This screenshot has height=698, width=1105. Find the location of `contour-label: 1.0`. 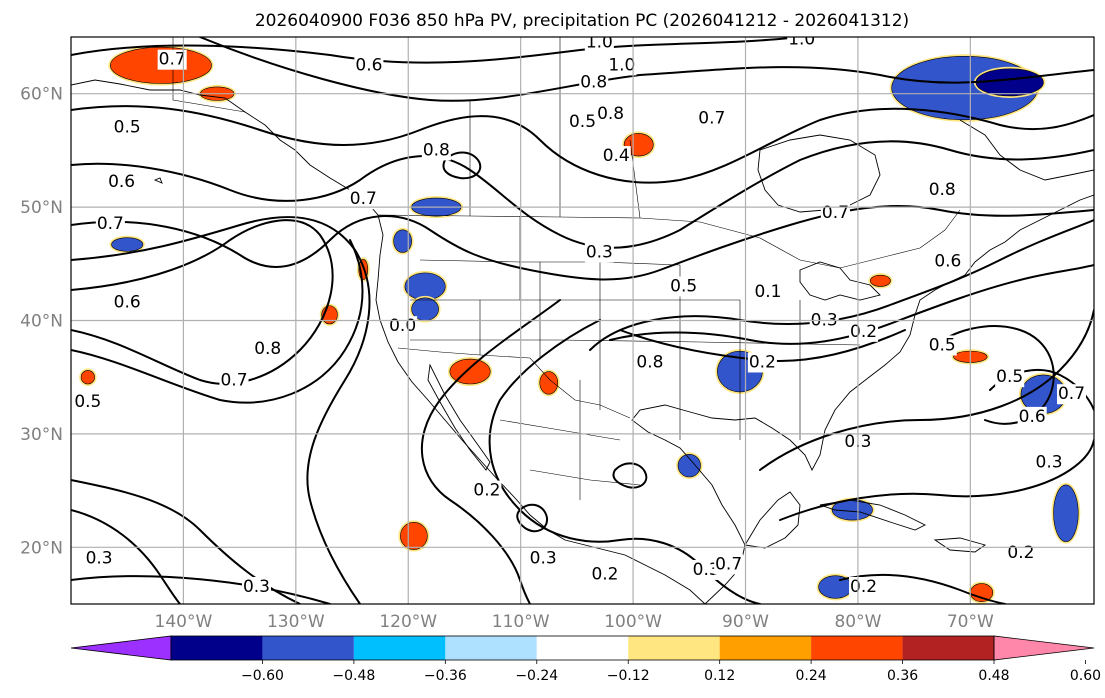

contour-label: 1.0 is located at coordinates (801, 39).